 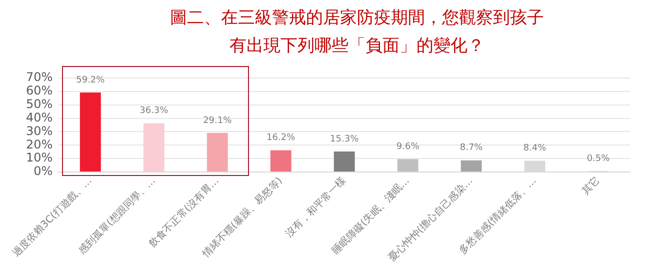 I want to click on data-label: 15.3%, so click(x=345, y=139).